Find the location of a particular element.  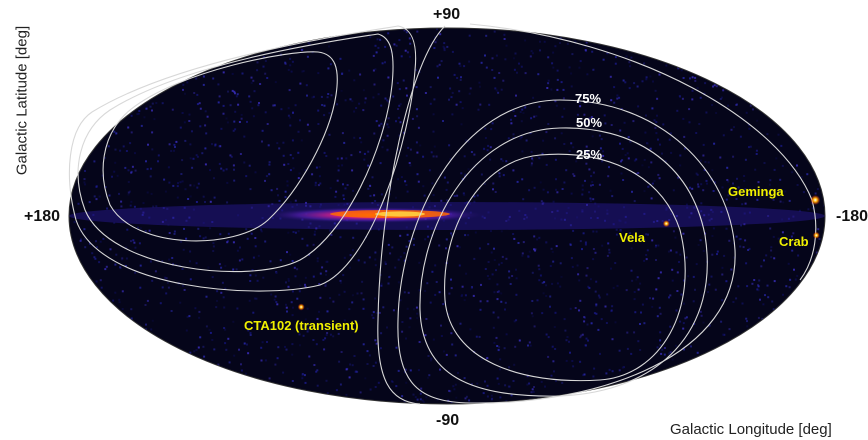

source-marker-cta102 is located at coordinates (301, 307).